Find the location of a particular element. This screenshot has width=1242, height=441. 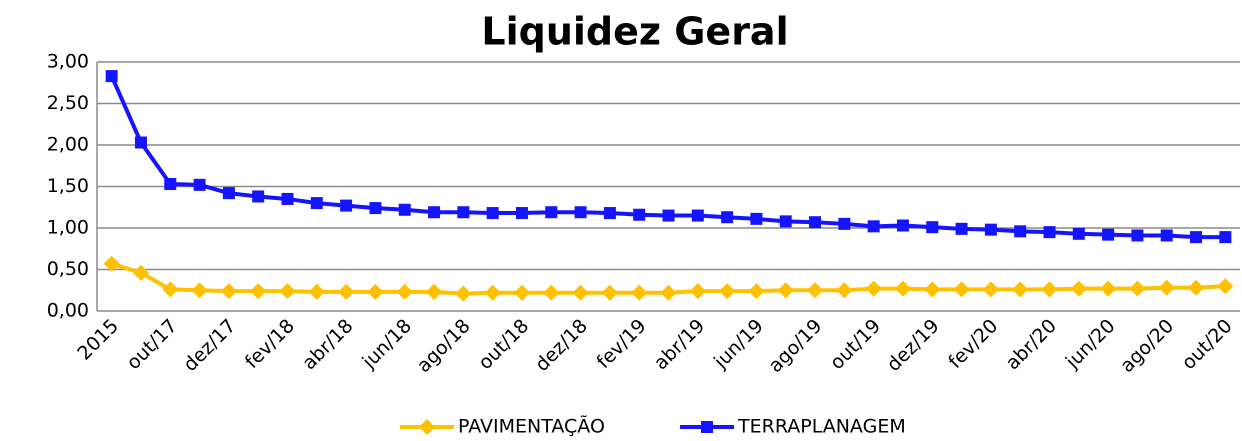

x-tick-label: dez/19 is located at coordinates (913, 345).